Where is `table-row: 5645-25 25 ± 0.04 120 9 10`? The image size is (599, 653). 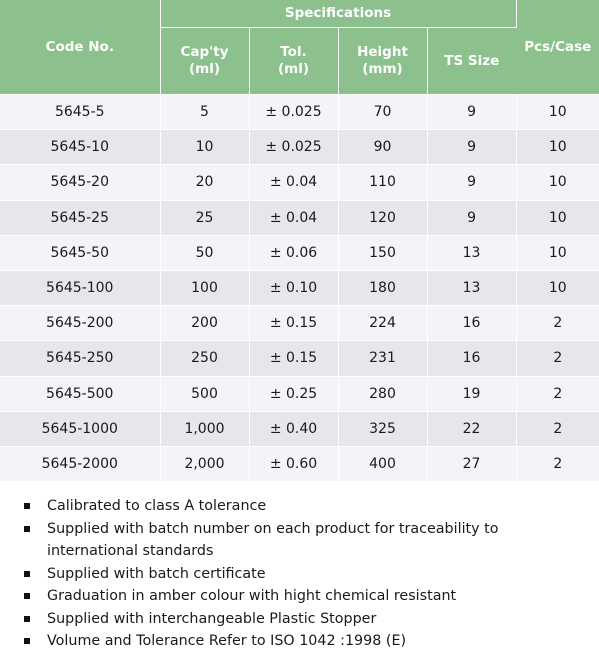 table-row: 5645-25 25 ± 0.04 120 9 10 is located at coordinates (299, 218).